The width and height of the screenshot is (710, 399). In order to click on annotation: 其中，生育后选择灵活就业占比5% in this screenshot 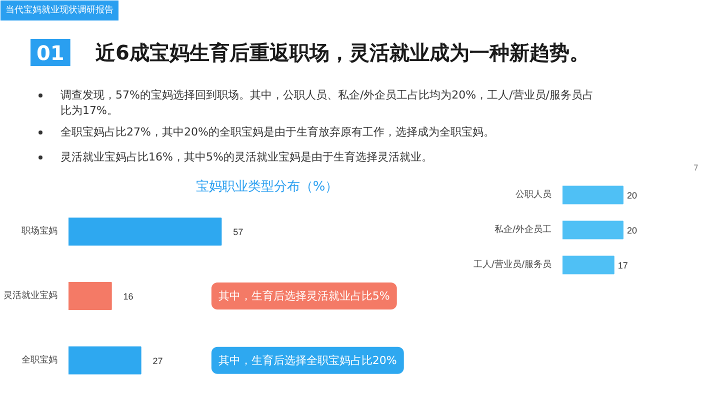, I will do `click(304, 296)`.